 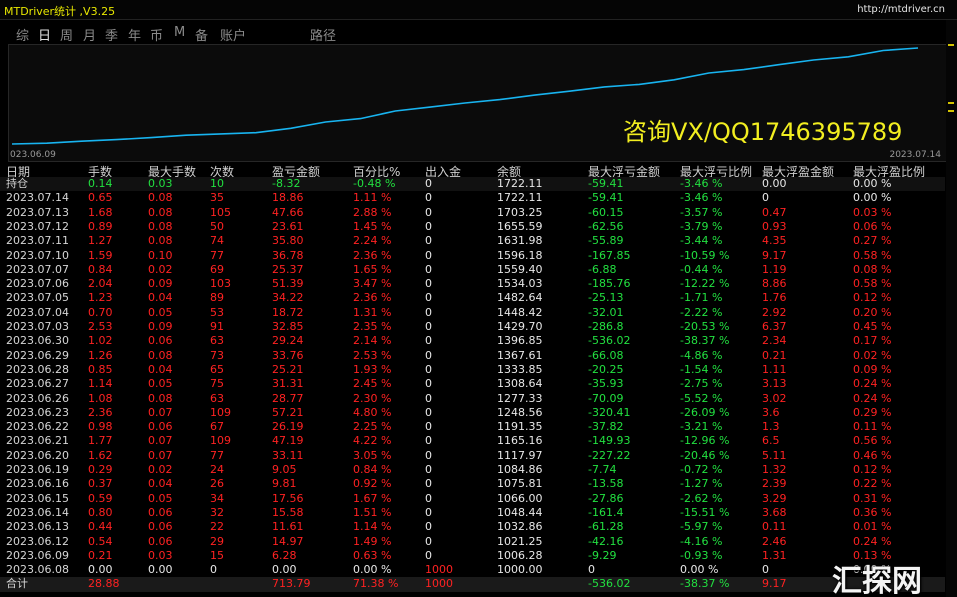 What do you see at coordinates (774, 384) in the screenshot?
I see `table-cell: 3.13` at bounding box center [774, 384].